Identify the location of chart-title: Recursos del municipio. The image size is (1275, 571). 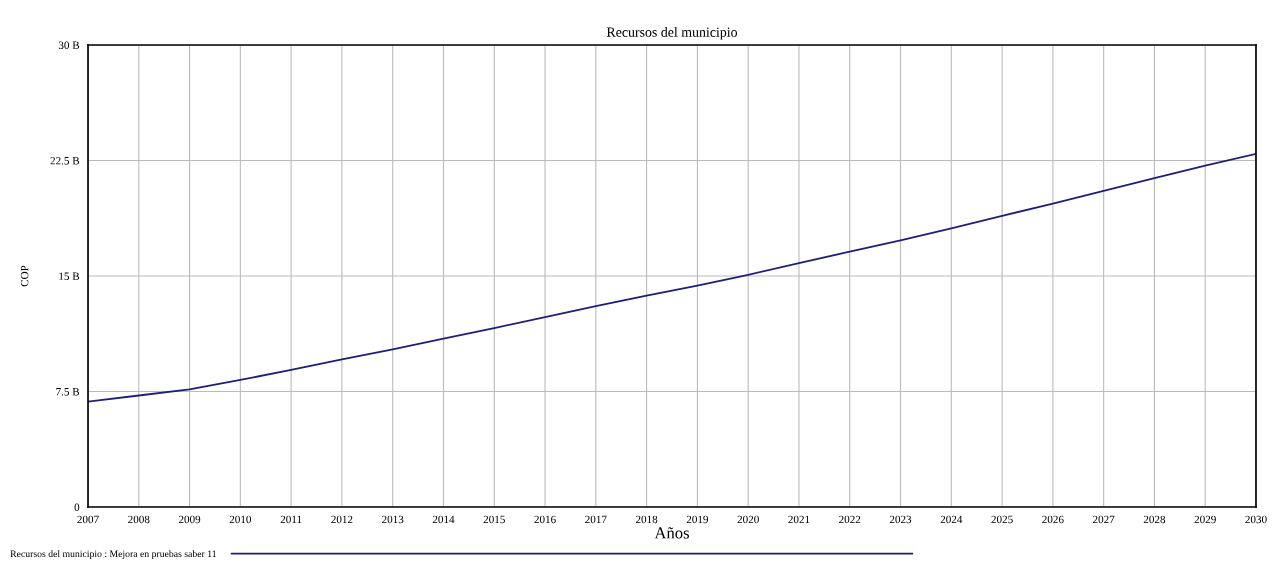
(672, 33).